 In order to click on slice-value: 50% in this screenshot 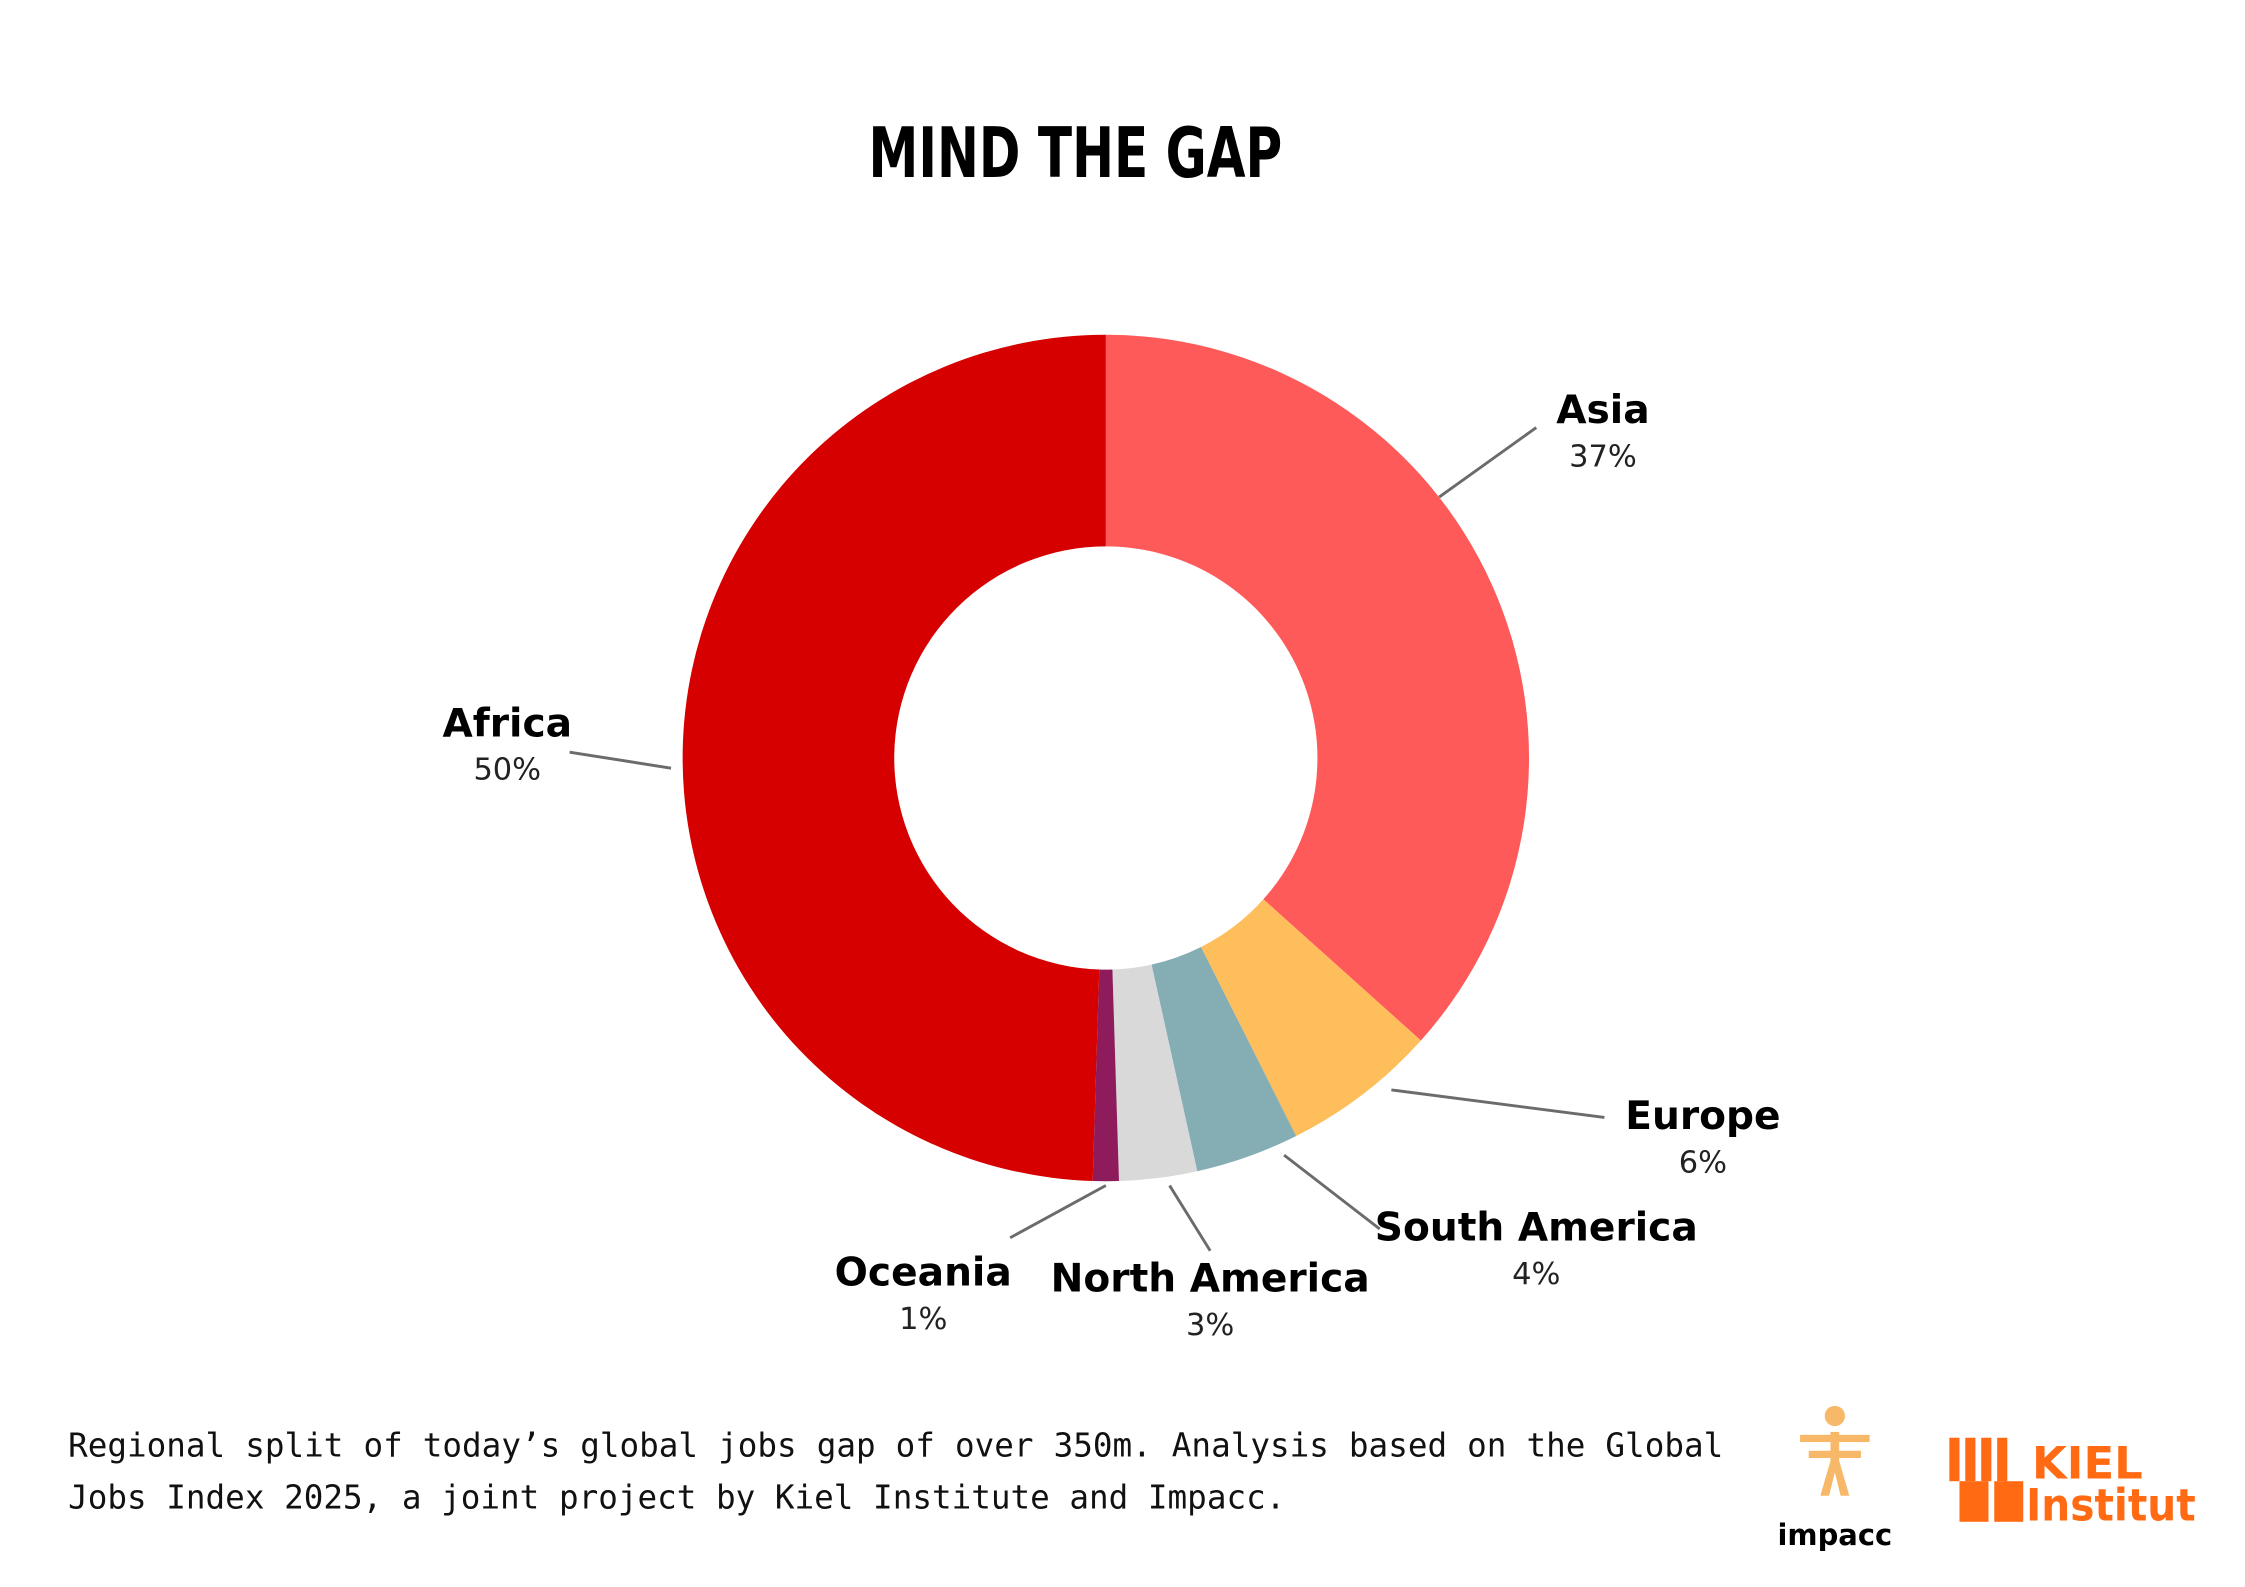, I will do `click(507, 770)`.